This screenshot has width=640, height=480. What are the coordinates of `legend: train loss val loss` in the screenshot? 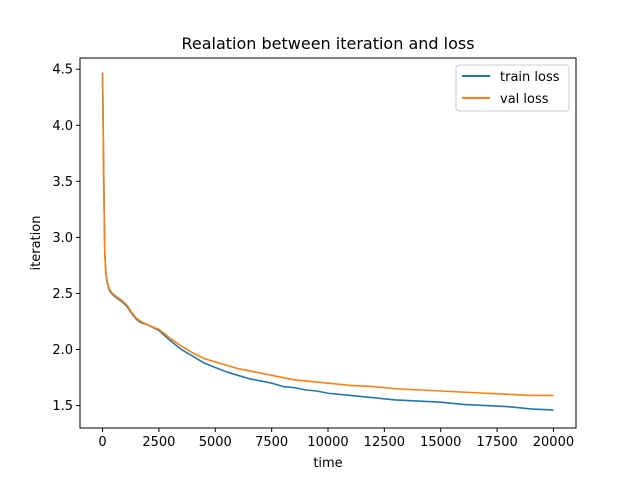 It's located at (512, 88).